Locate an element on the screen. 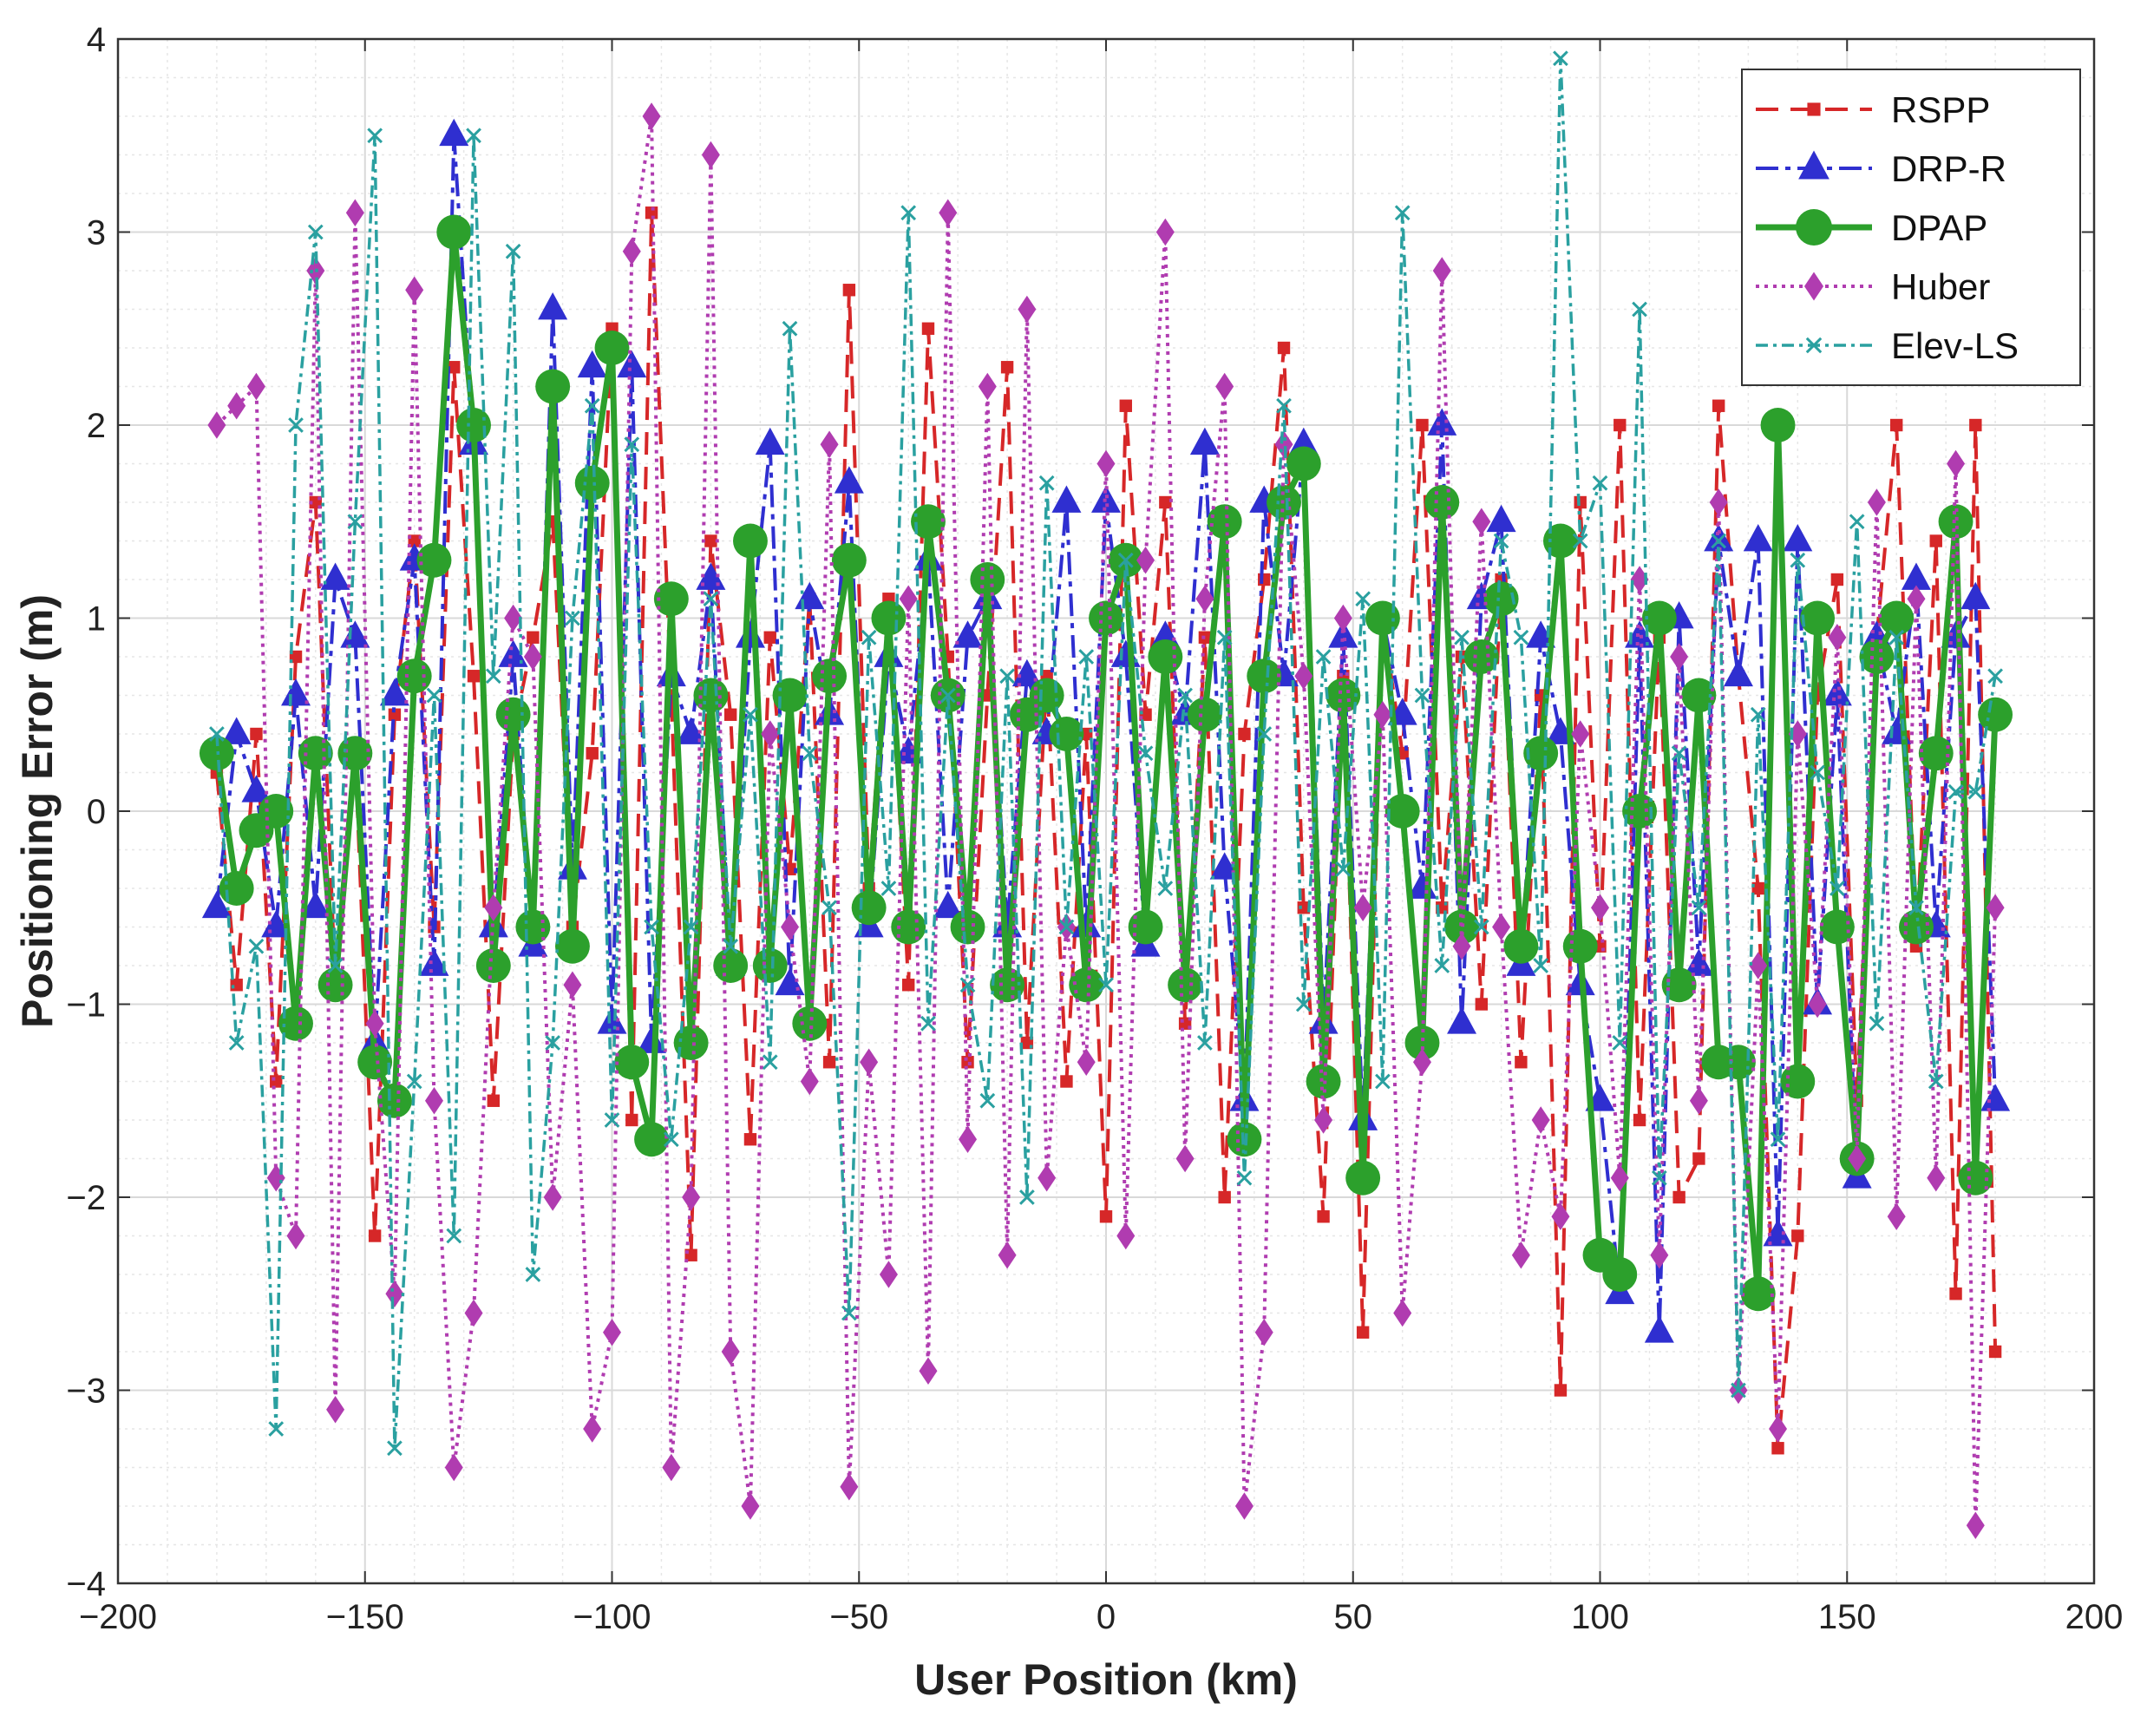 The height and width of the screenshot is (1736, 2147). legend-marker is located at coordinates (1814, 346).